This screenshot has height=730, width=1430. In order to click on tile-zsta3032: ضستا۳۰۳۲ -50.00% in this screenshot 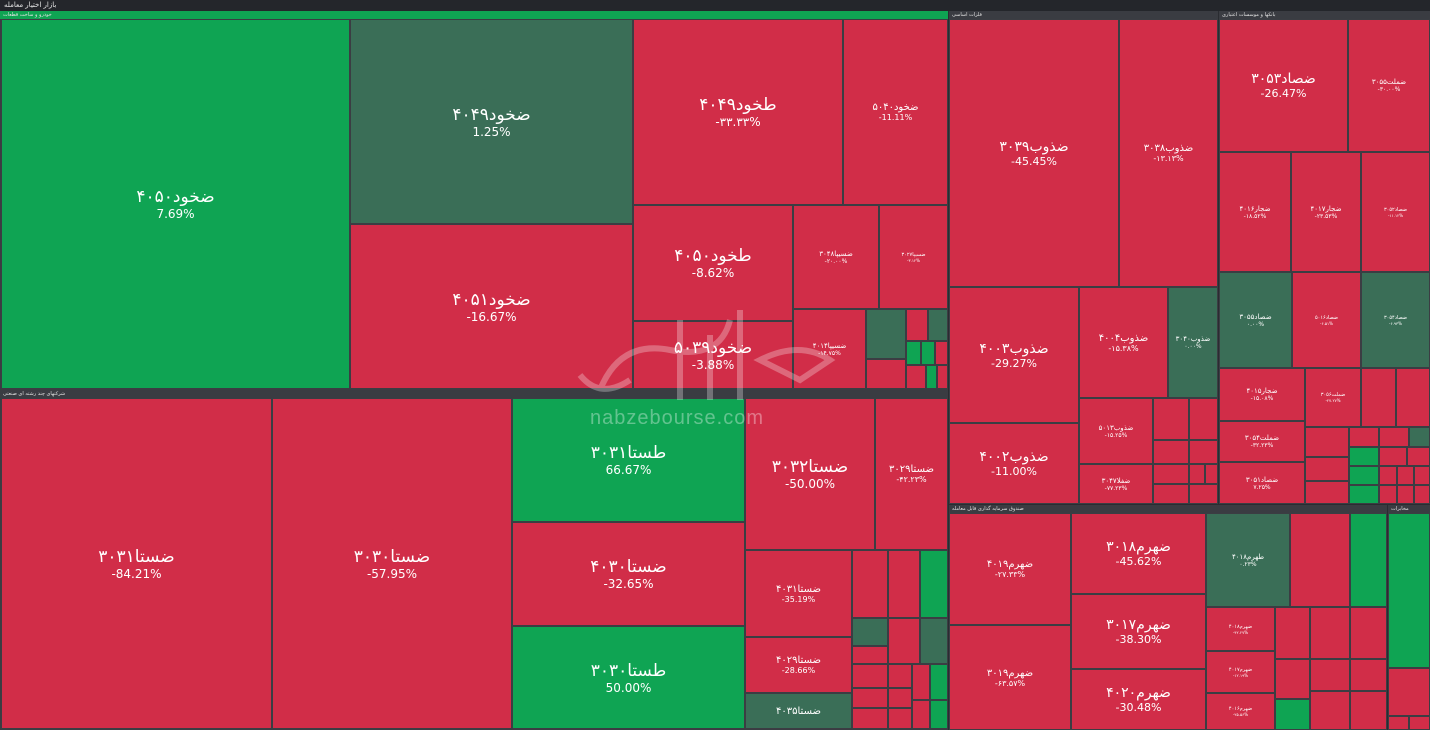, I will do `click(810, 474)`.